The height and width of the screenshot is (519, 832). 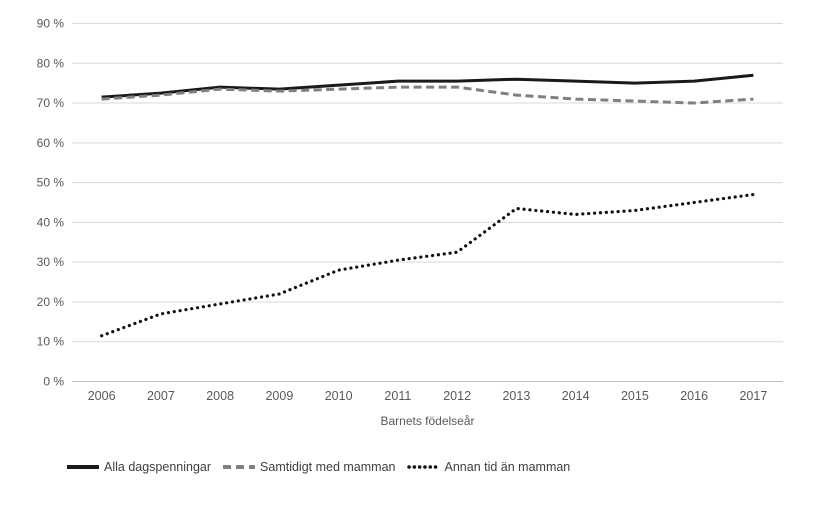 I want to click on y-tick-label: 40 %, so click(x=51, y=222).